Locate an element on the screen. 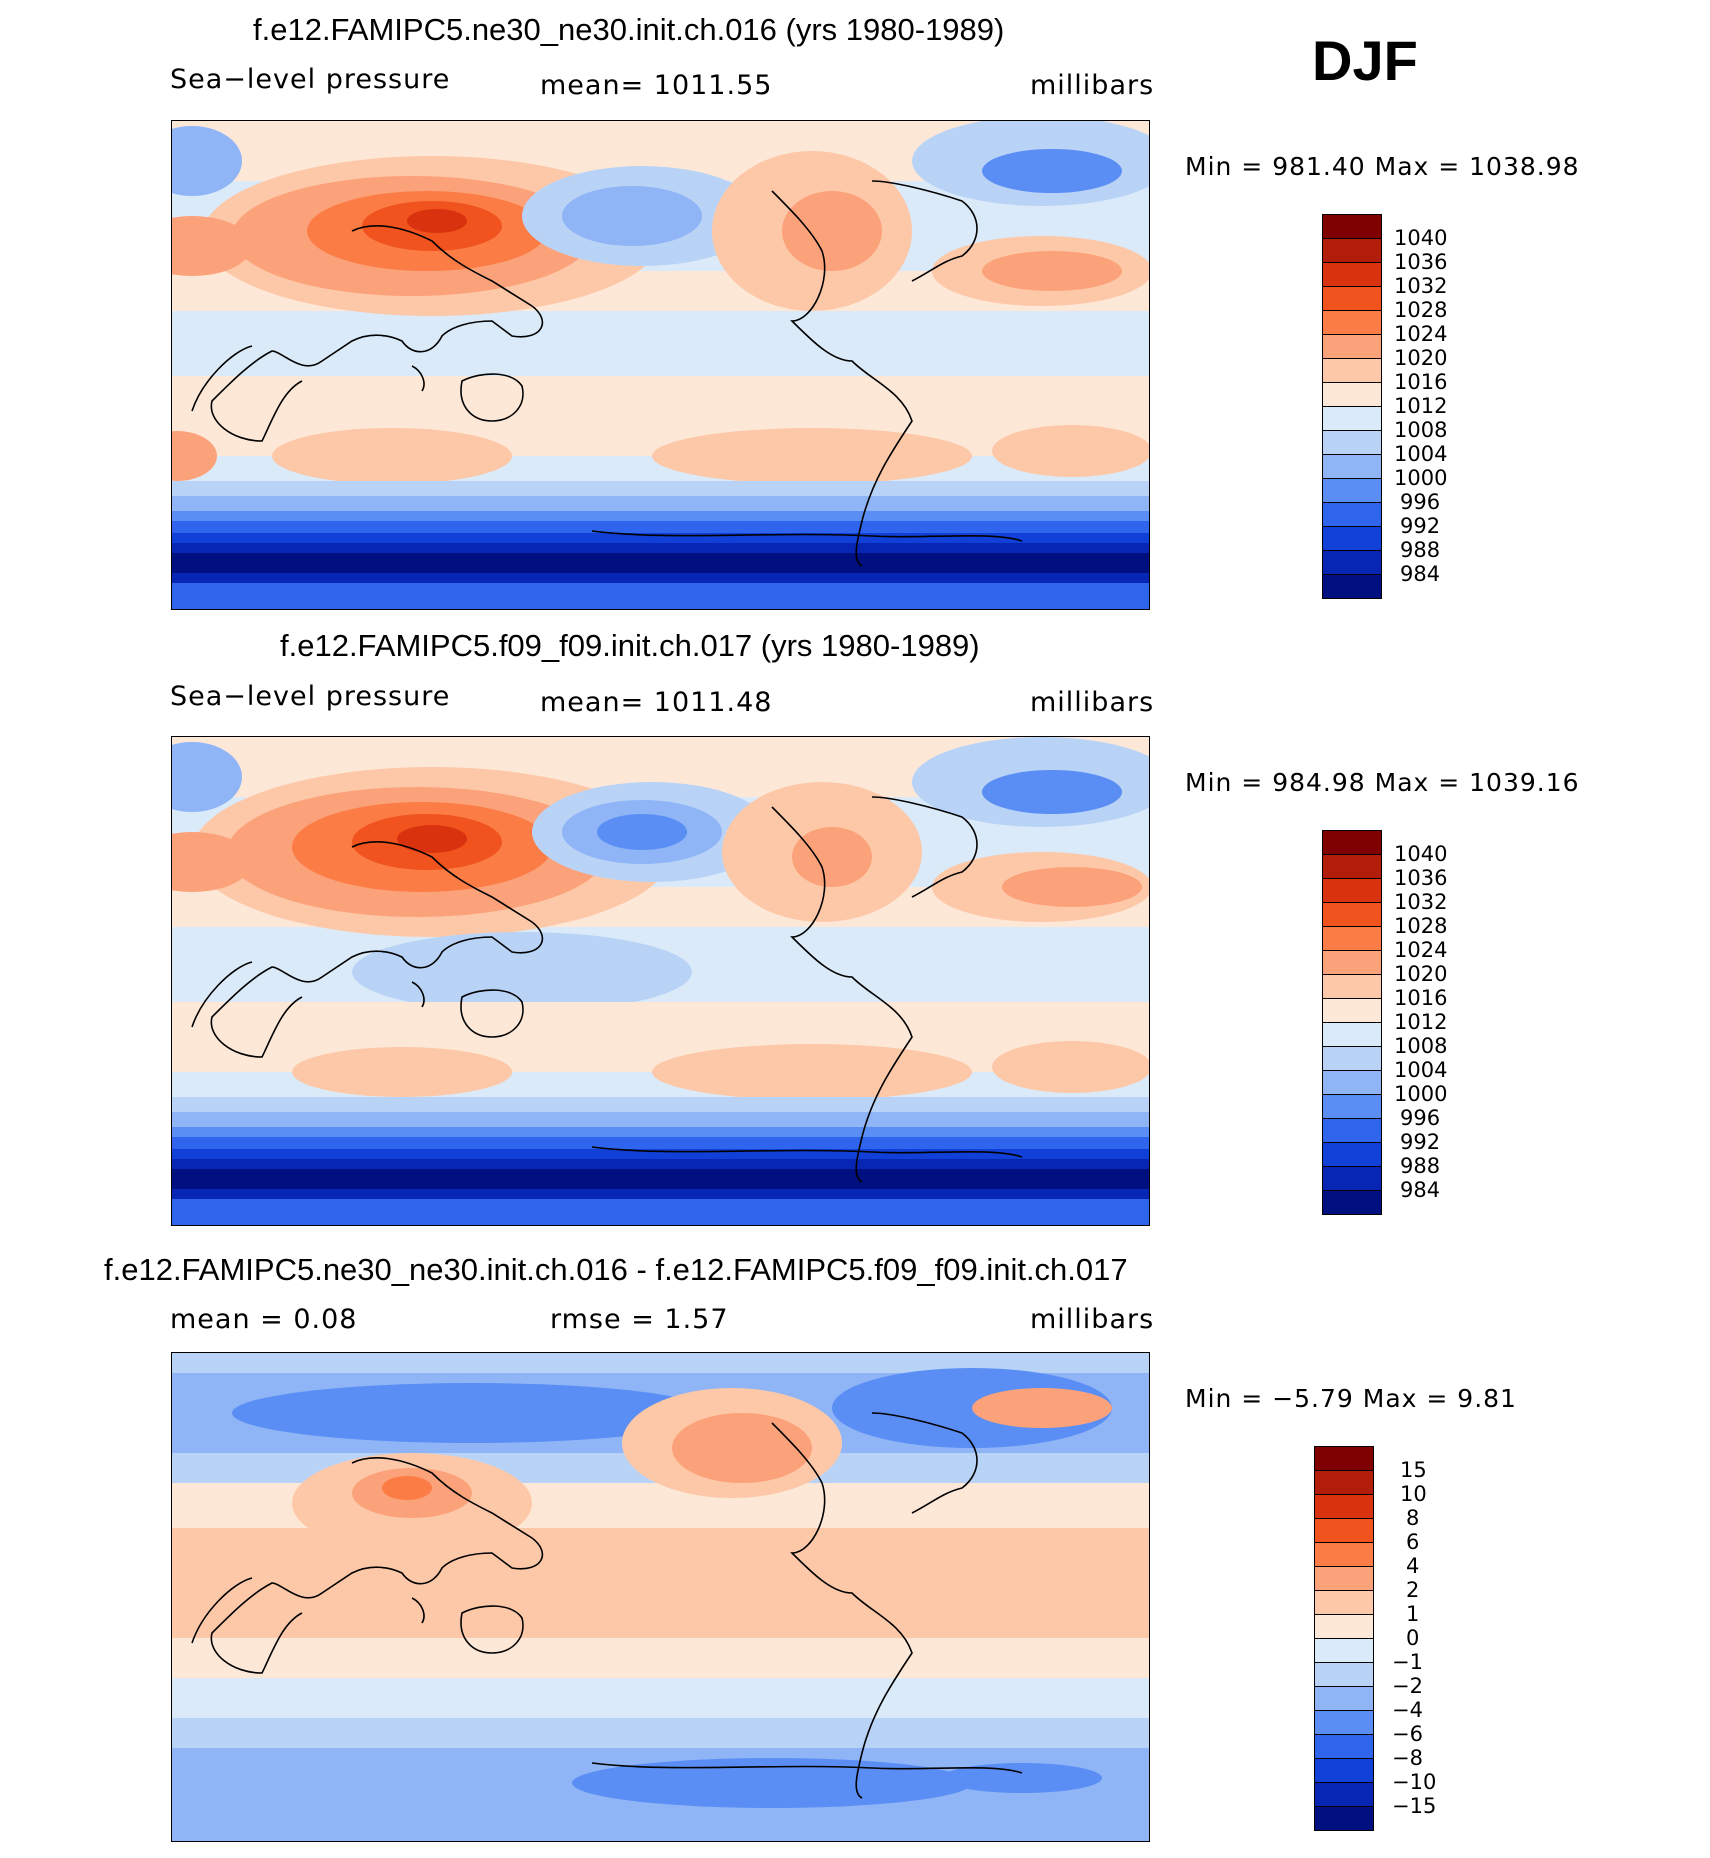 The width and height of the screenshot is (1710, 1858). cbar2-label: 1020 is located at coordinates (1421, 974).